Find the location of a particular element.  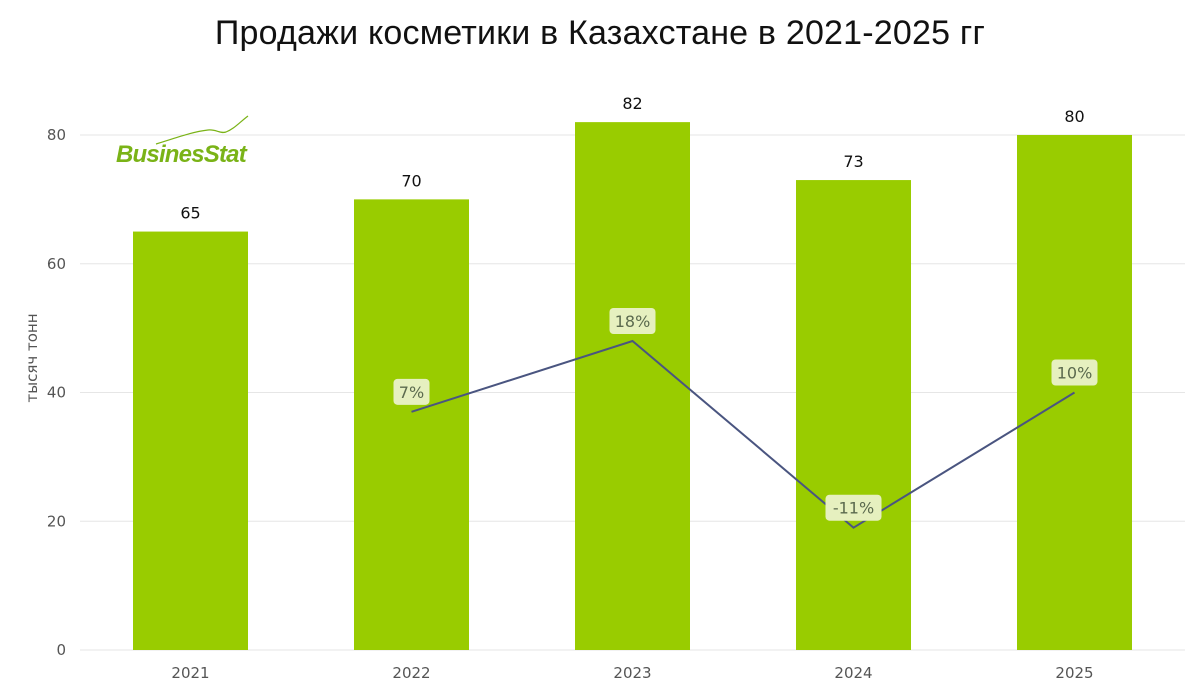

growth-label: 18% is located at coordinates (632, 321).